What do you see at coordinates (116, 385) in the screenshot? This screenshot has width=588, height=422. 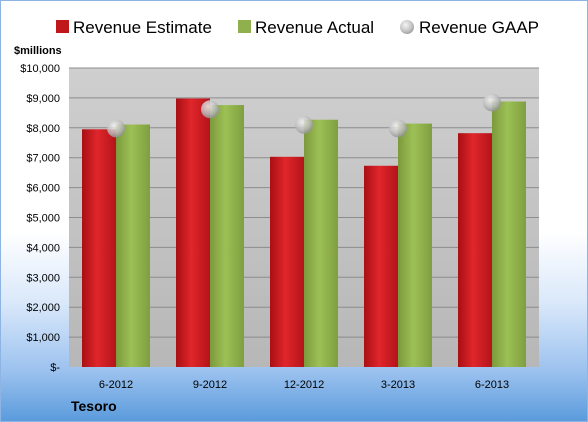 I see `x-tick-label: 6-2012` at bounding box center [116, 385].